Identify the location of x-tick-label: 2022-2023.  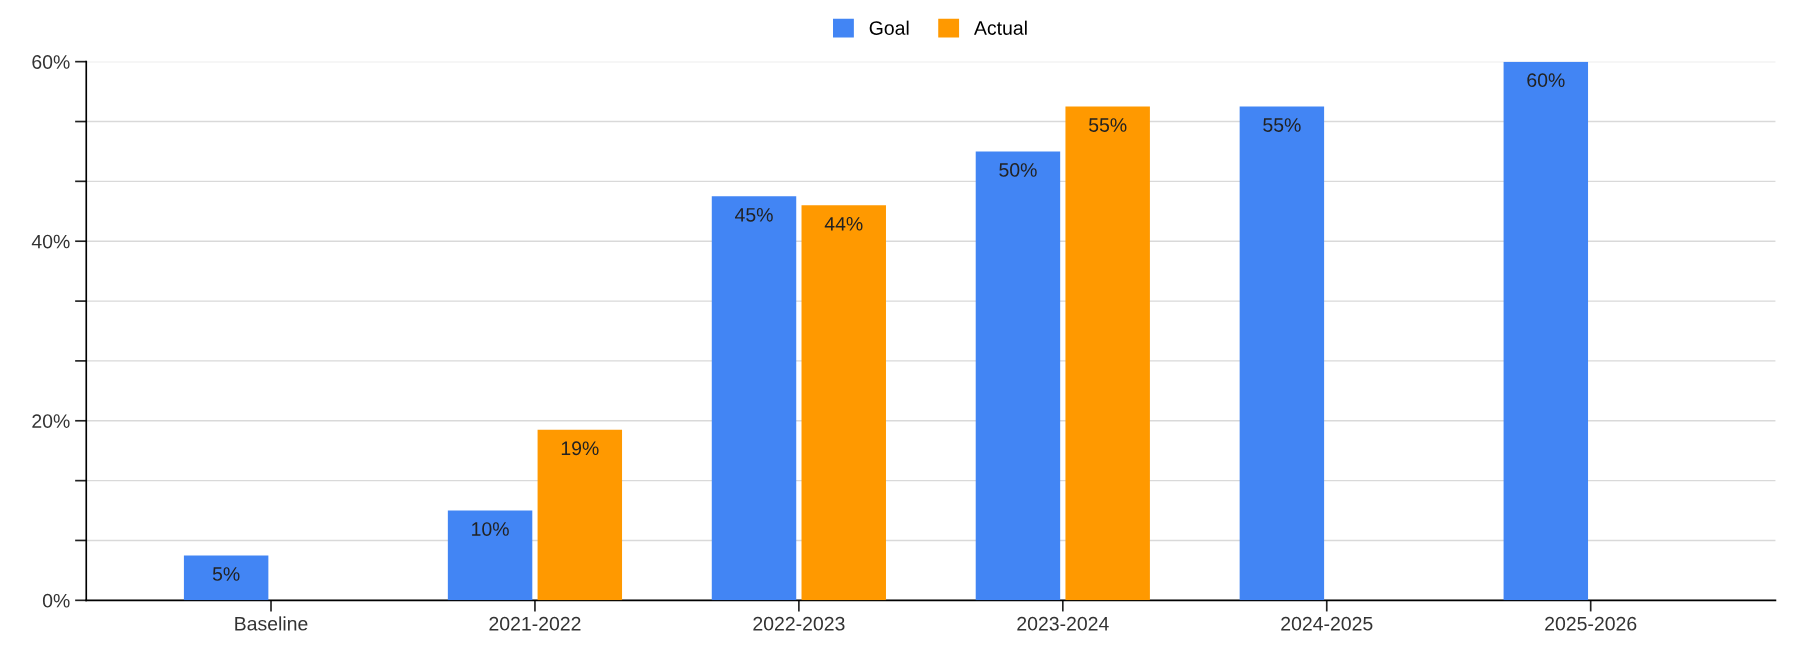
(799, 623).